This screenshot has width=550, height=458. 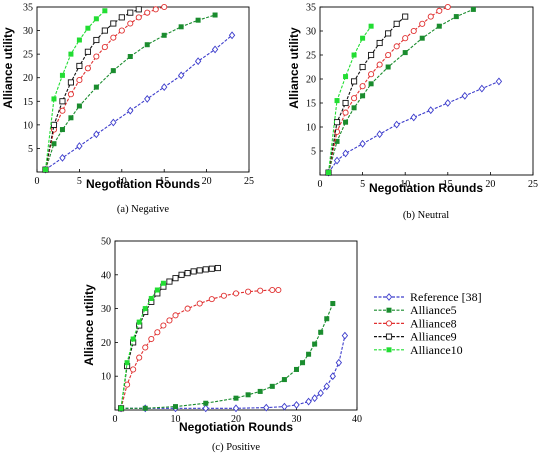 I want to click on series-line, so click(x=388, y=89).